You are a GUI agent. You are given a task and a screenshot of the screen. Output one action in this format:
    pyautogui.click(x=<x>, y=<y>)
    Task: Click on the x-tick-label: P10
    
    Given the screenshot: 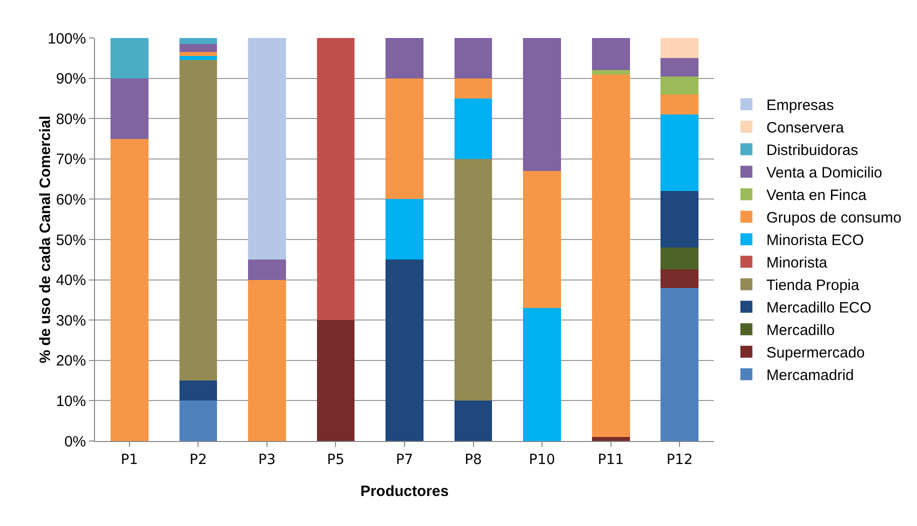 What is the action you would take?
    pyautogui.click(x=542, y=460)
    